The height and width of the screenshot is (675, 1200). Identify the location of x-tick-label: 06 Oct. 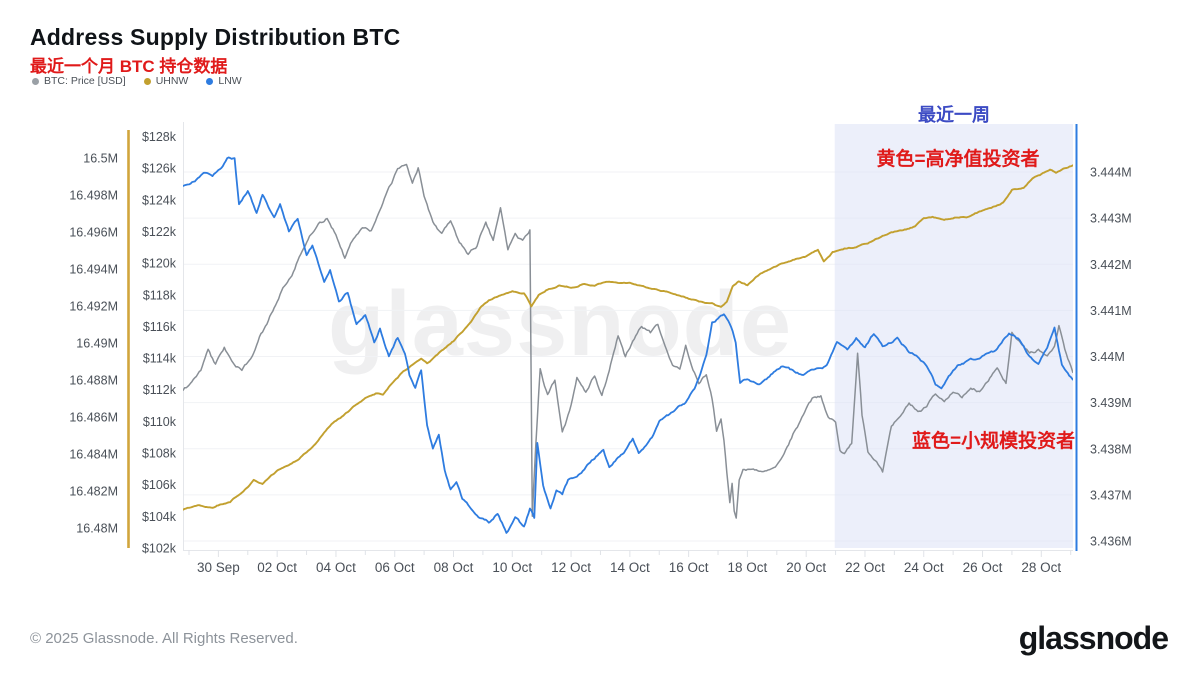
(395, 567).